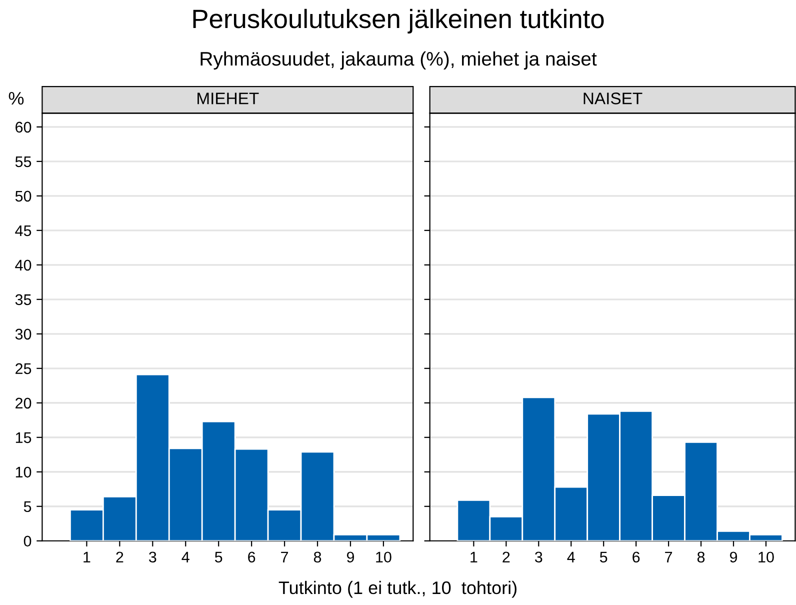 This screenshot has width=796, height=605. I want to click on y-tick-label: 0, so click(28, 541).